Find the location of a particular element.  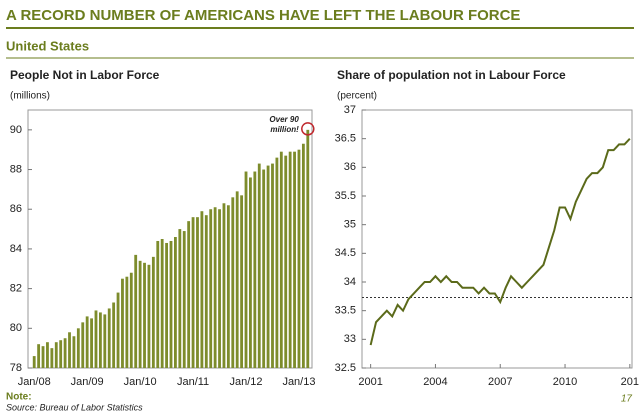

x-tick-label: 2010 is located at coordinates (565, 382).